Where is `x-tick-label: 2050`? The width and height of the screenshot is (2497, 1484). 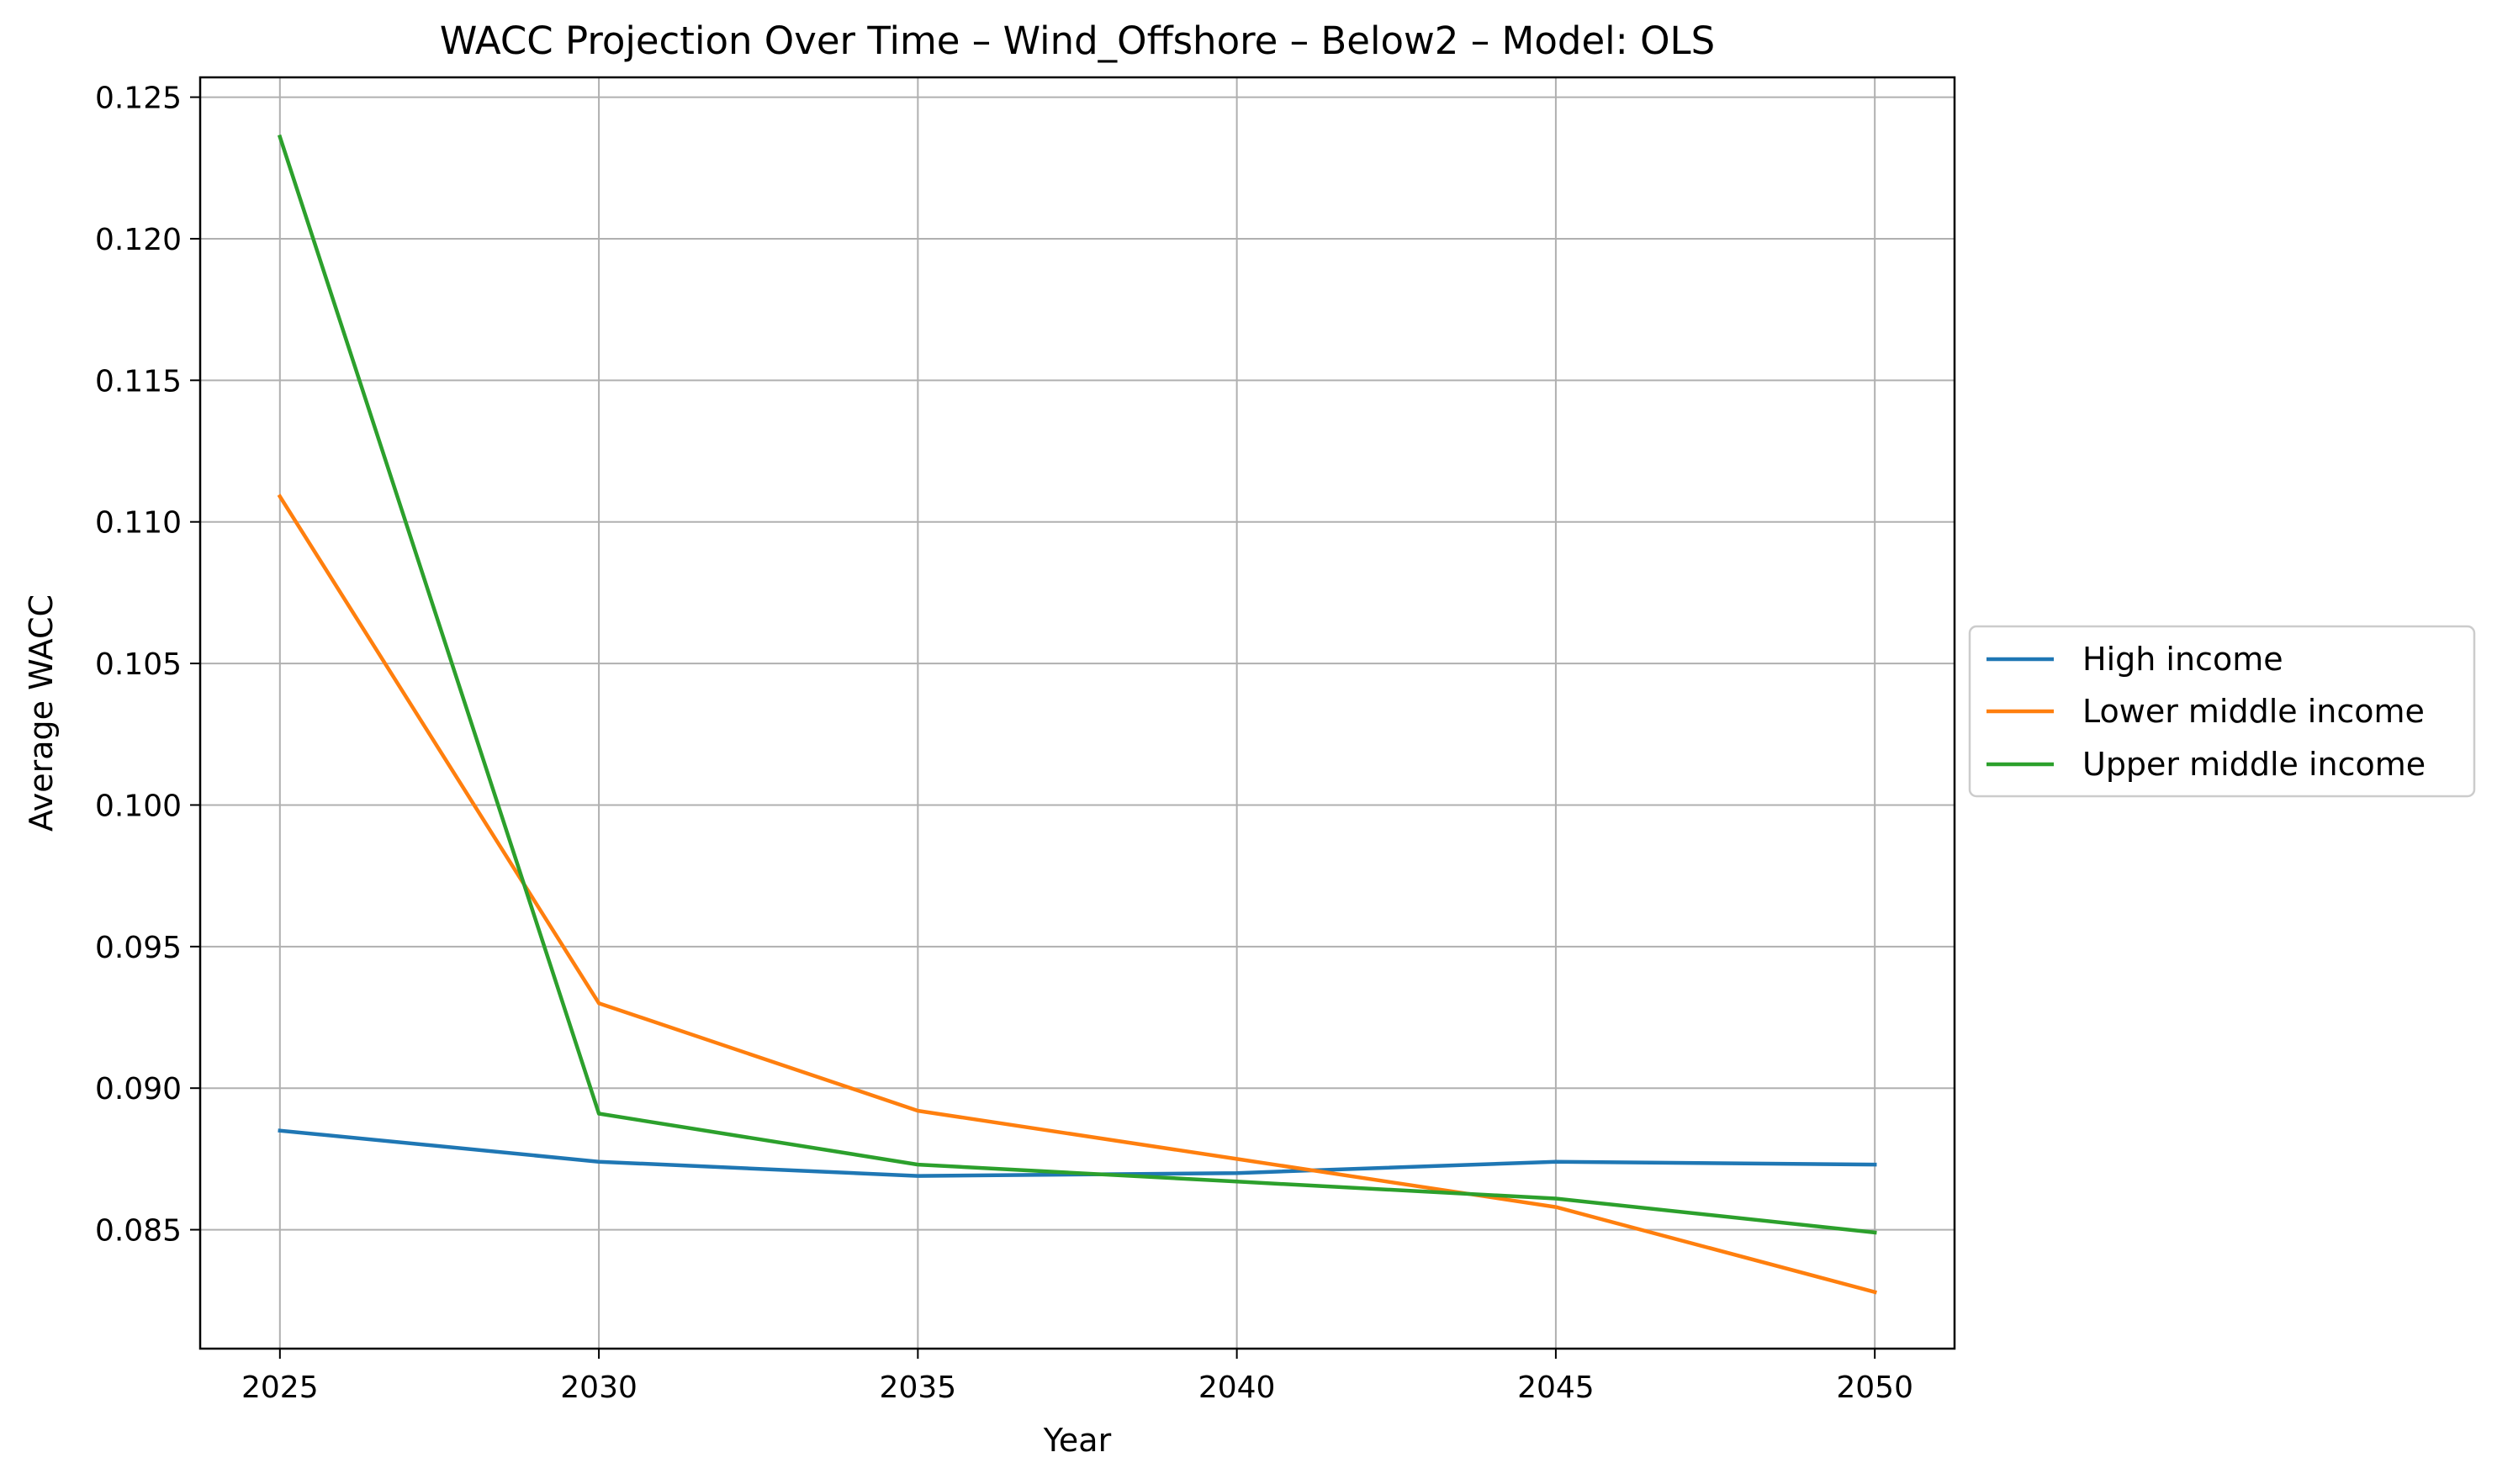 x-tick-label: 2050 is located at coordinates (1874, 1387).